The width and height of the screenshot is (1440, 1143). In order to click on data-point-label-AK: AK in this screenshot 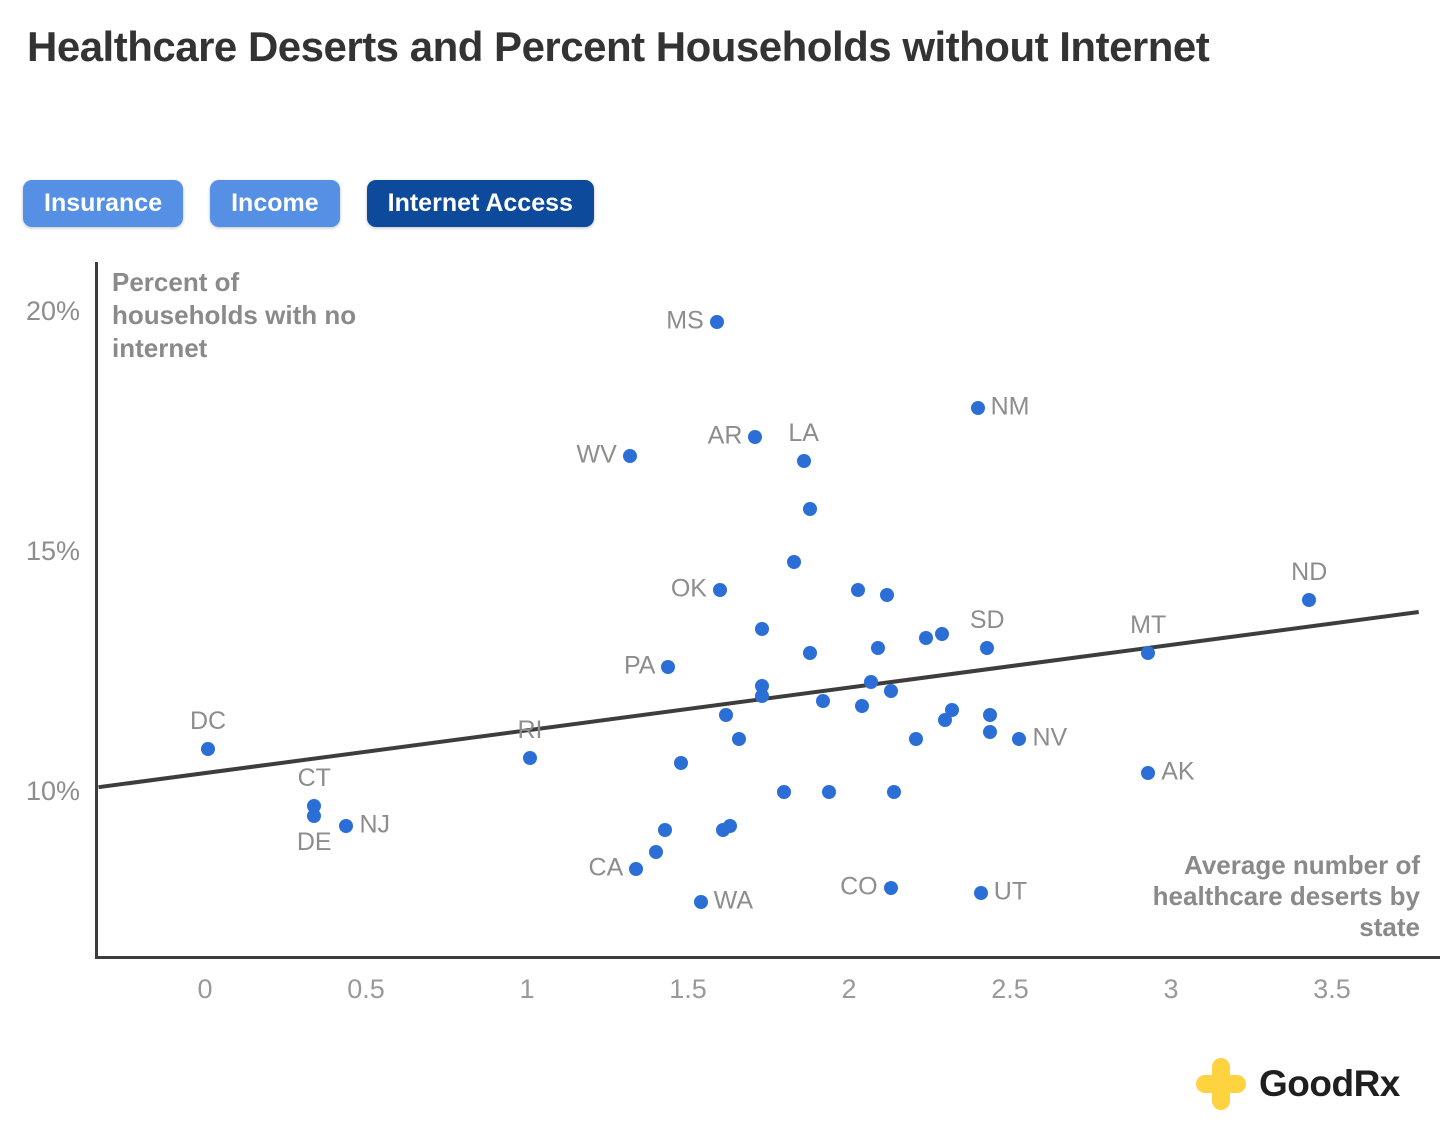, I will do `click(1178, 771)`.